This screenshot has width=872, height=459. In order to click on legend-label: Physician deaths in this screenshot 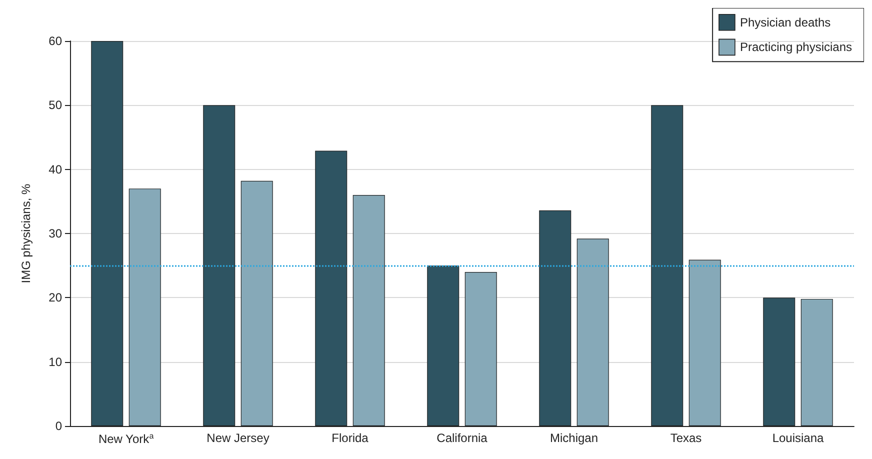, I will do `click(785, 22)`.